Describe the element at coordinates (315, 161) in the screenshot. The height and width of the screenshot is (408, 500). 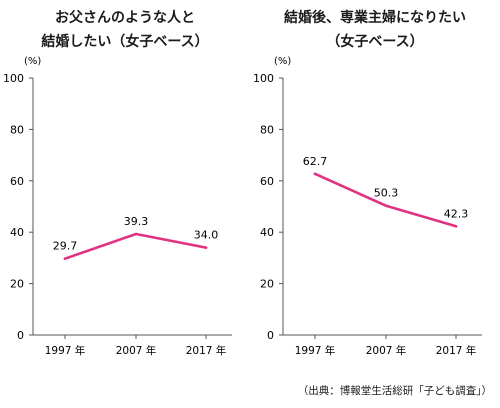
I see `data-label: 62.7` at that location.